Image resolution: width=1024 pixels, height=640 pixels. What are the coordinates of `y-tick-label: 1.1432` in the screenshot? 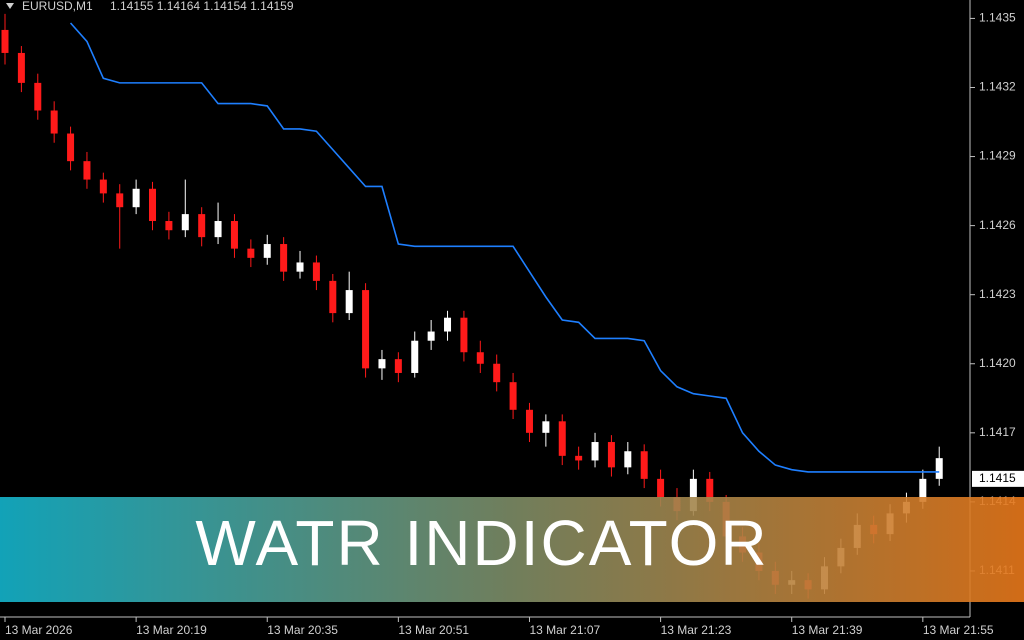 It's located at (997, 87).